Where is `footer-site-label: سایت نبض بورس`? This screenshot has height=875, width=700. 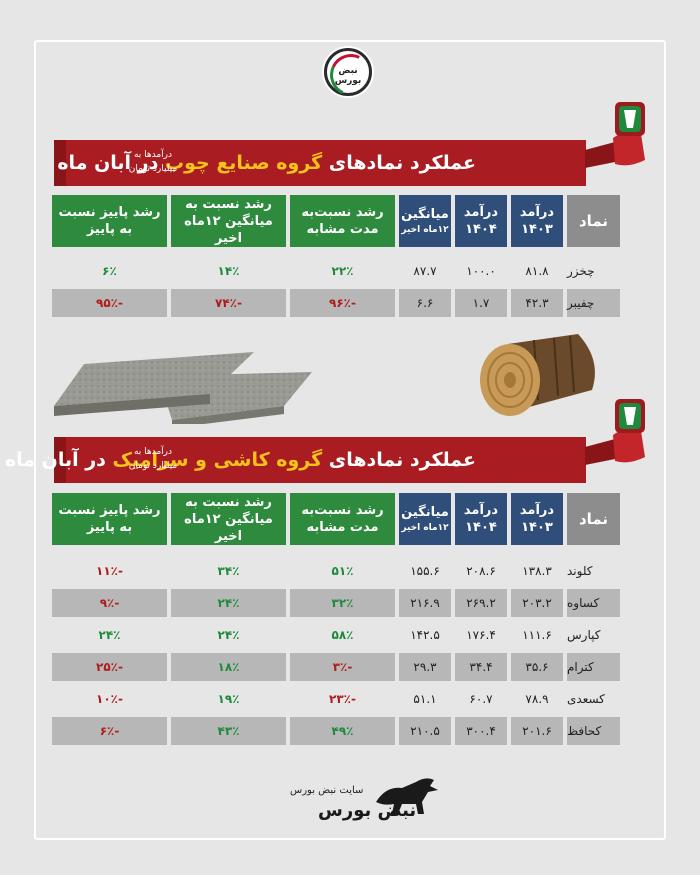 footer-site-label: سایت نبض بورس is located at coordinates (327, 790).